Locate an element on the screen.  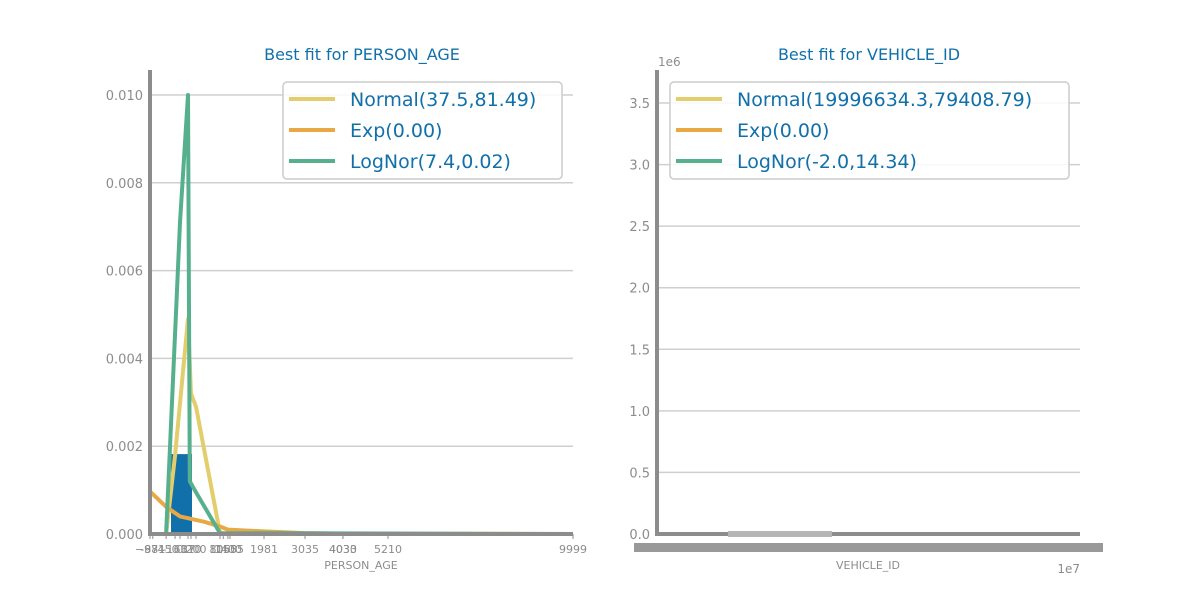
x-tick-label: 806 is located at coordinates (220, 549).